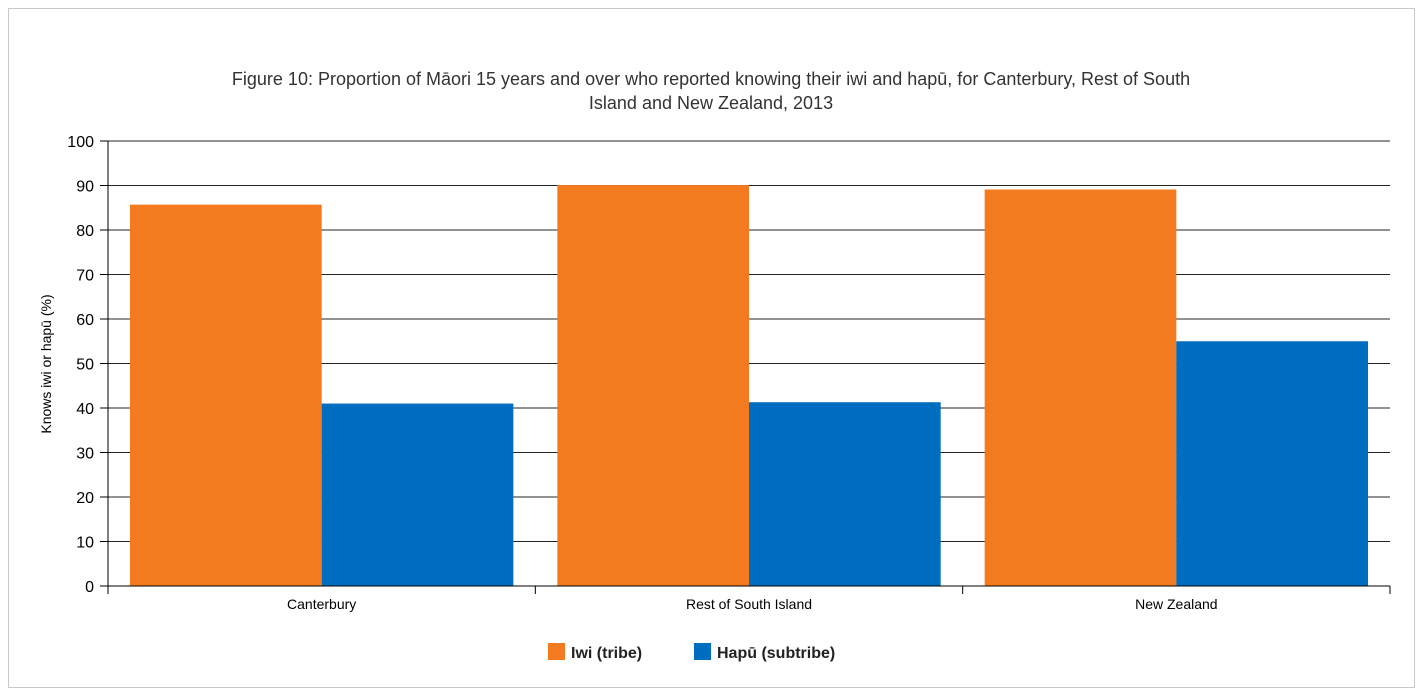 The image size is (1423, 691). Describe the element at coordinates (85, 365) in the screenshot. I see `y-tick-label-50: 50` at that location.